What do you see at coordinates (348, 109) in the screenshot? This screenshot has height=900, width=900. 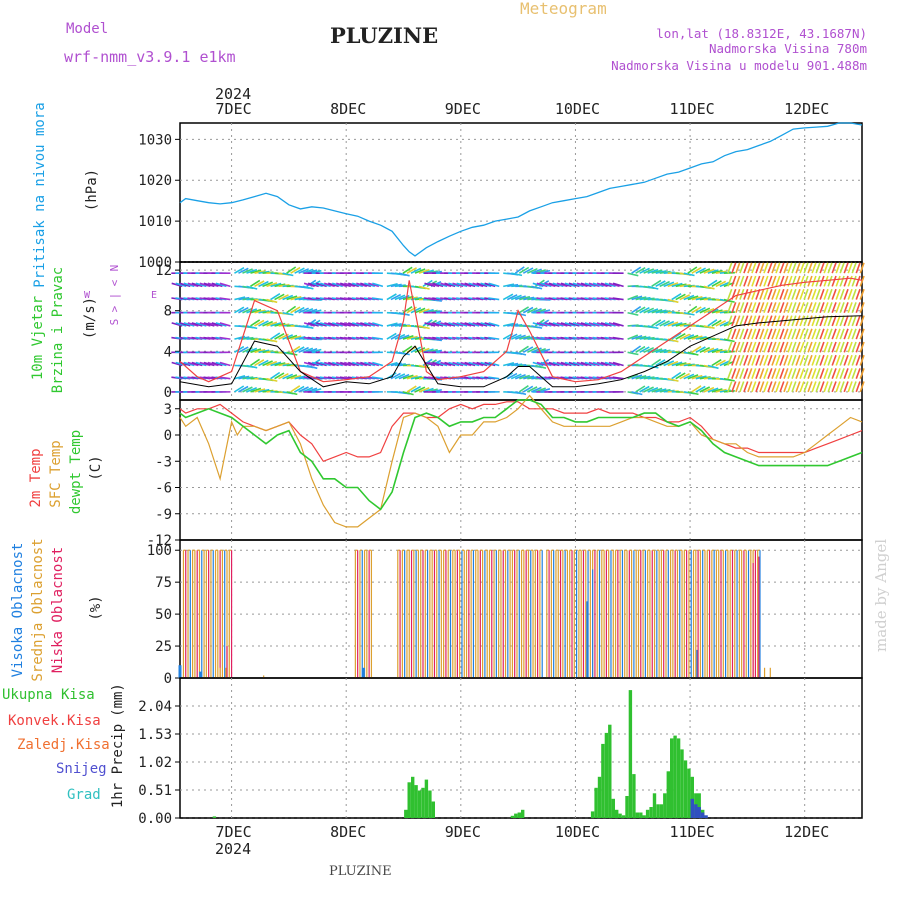 I see `date-label-top: 8DEC` at bounding box center [348, 109].